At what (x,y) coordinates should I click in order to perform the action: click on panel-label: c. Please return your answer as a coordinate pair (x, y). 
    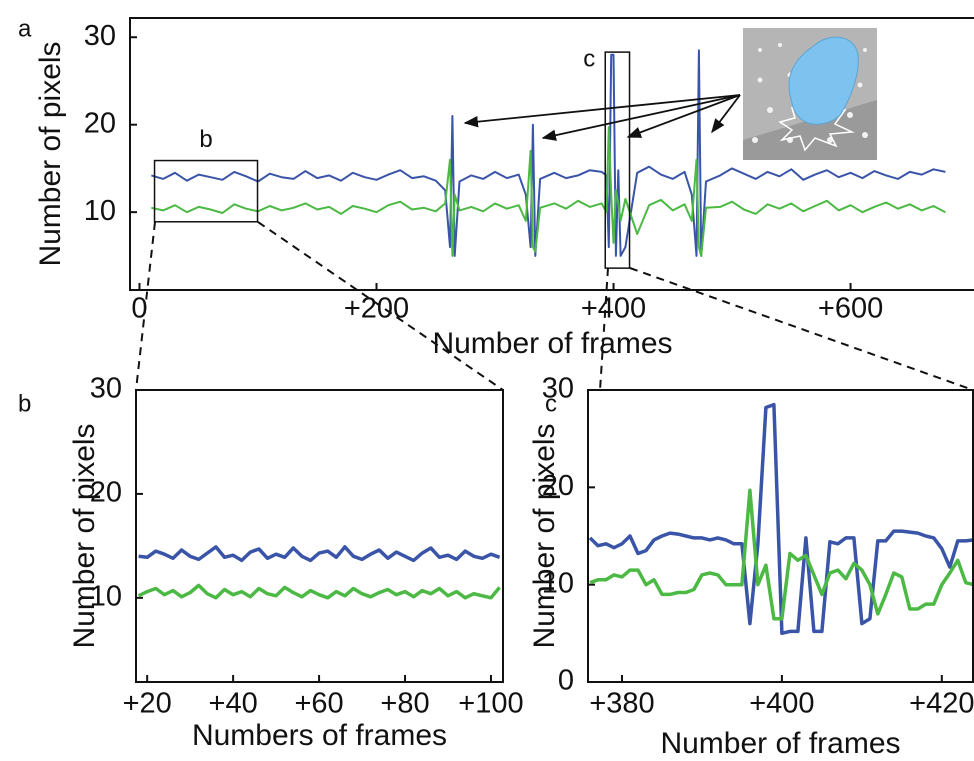
    Looking at the image, I should click on (551, 403).